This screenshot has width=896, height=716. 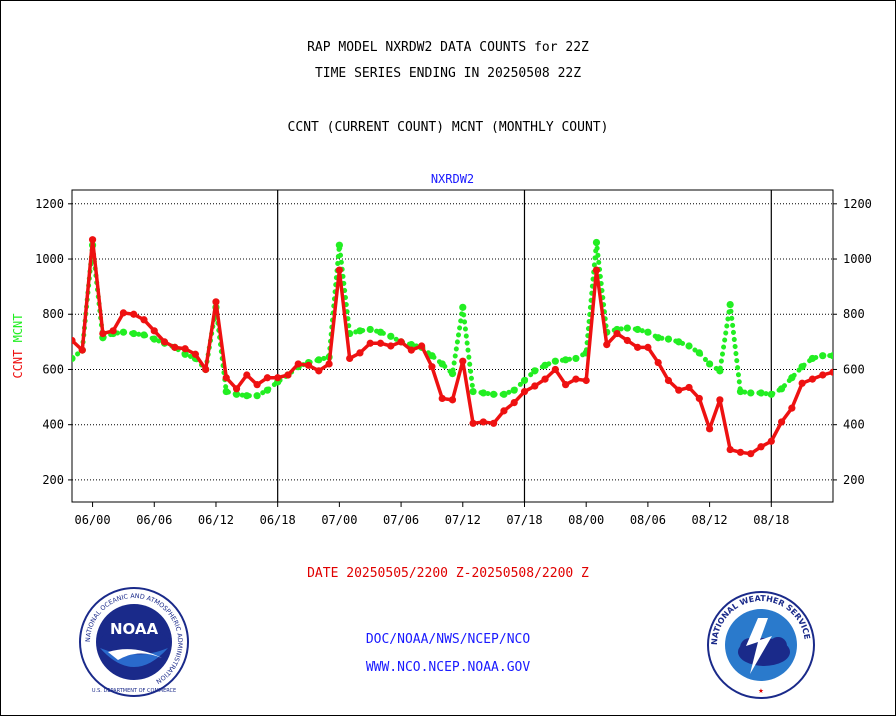 I want to click on x-tick-label: 06/18, so click(x=278, y=520).